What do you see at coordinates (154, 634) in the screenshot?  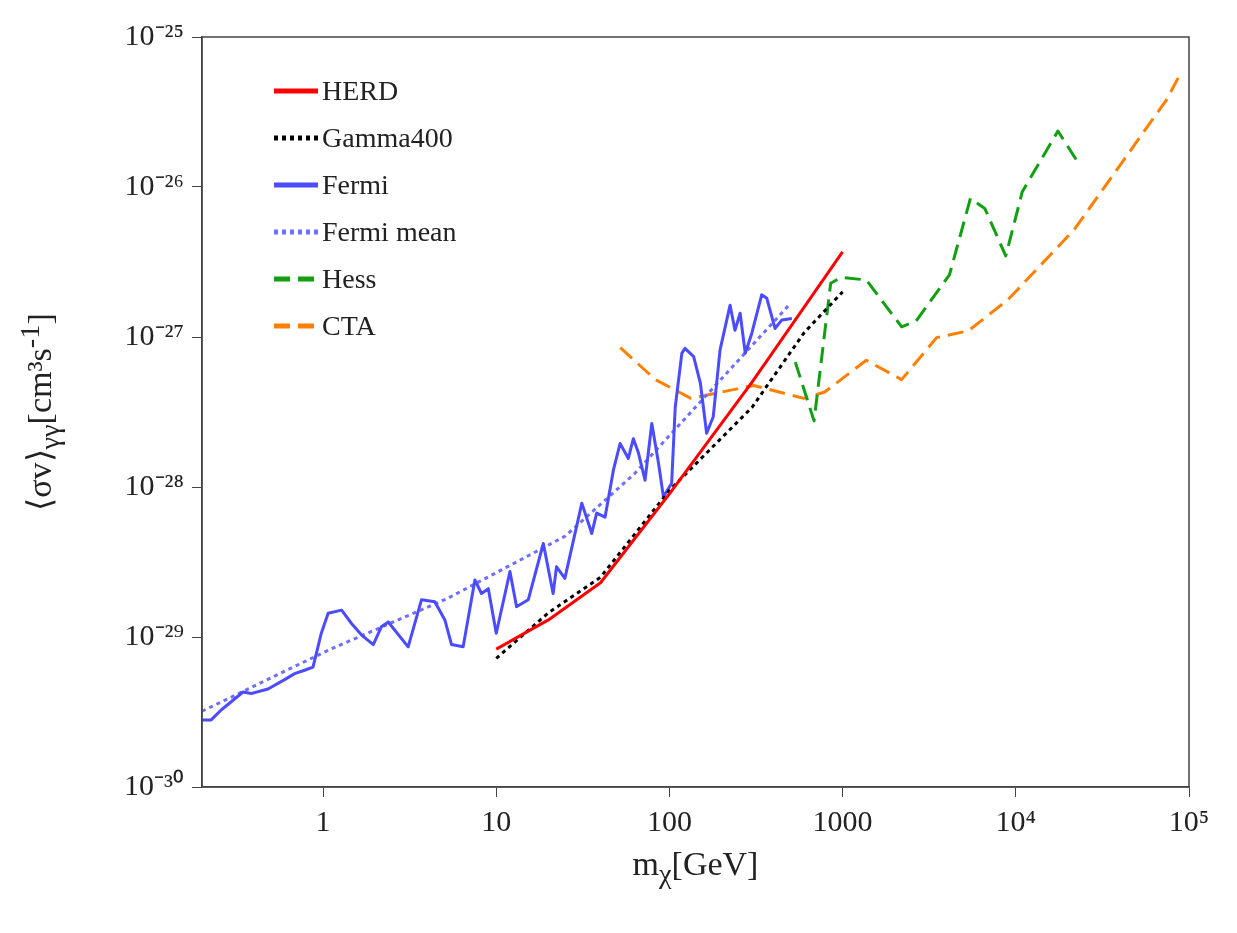 I see `y-tick-label: 10⁻²⁹` at bounding box center [154, 634].